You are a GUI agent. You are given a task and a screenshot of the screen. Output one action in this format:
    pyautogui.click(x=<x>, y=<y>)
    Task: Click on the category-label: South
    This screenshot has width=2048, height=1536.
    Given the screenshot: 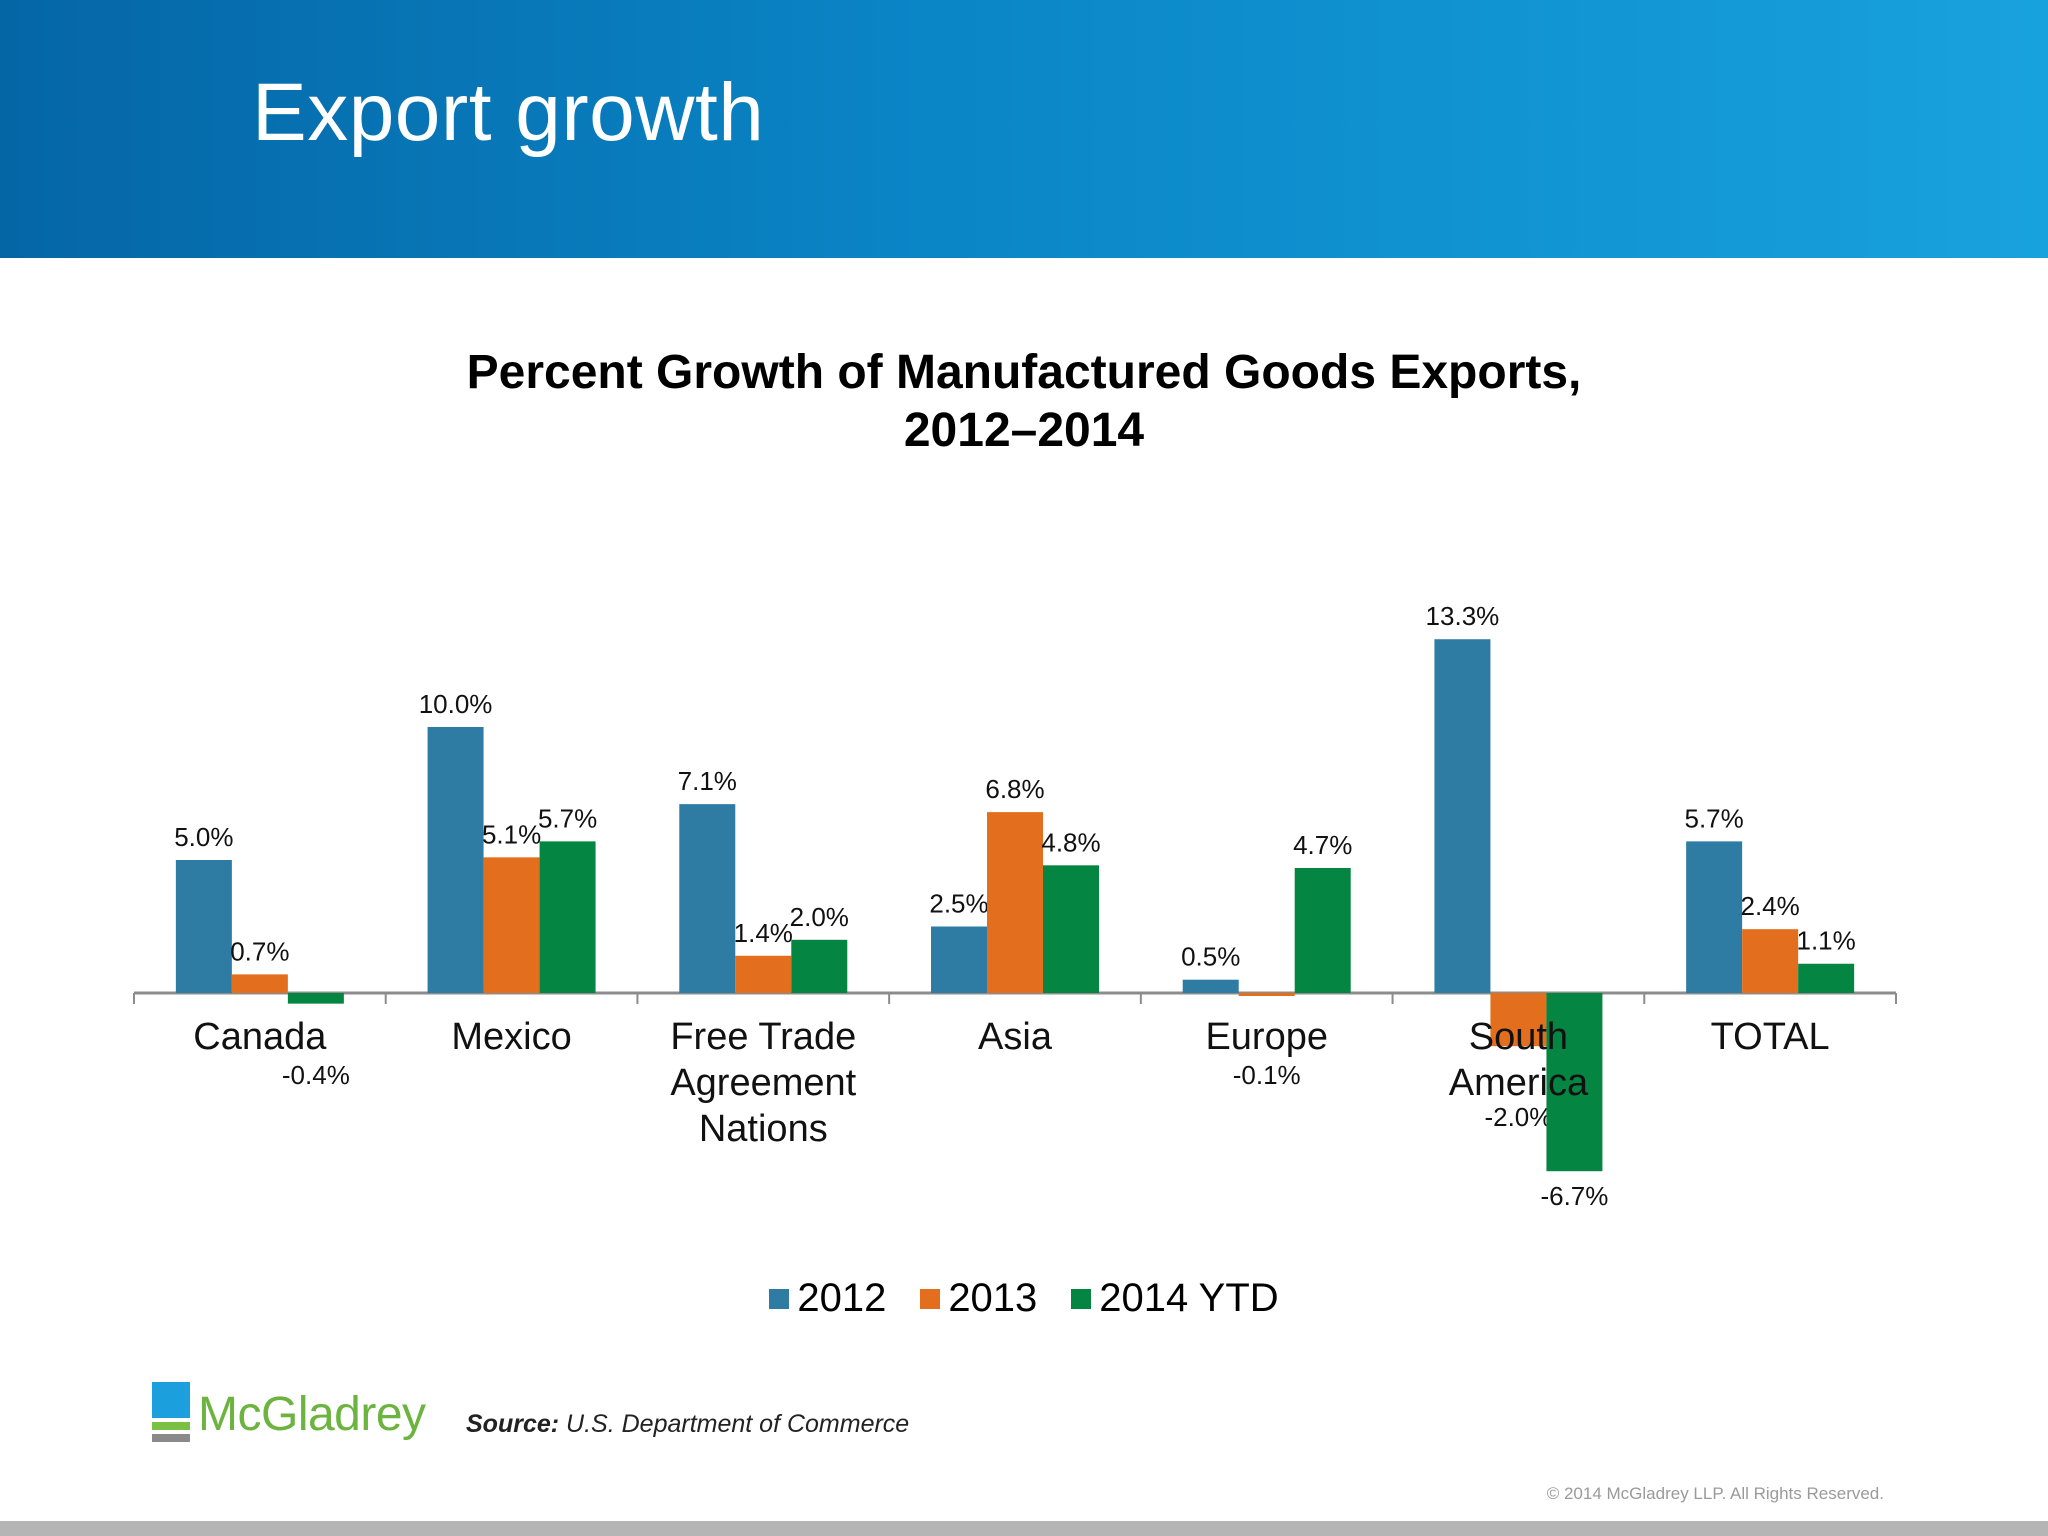 What is the action you would take?
    pyautogui.click(x=1518, y=1037)
    